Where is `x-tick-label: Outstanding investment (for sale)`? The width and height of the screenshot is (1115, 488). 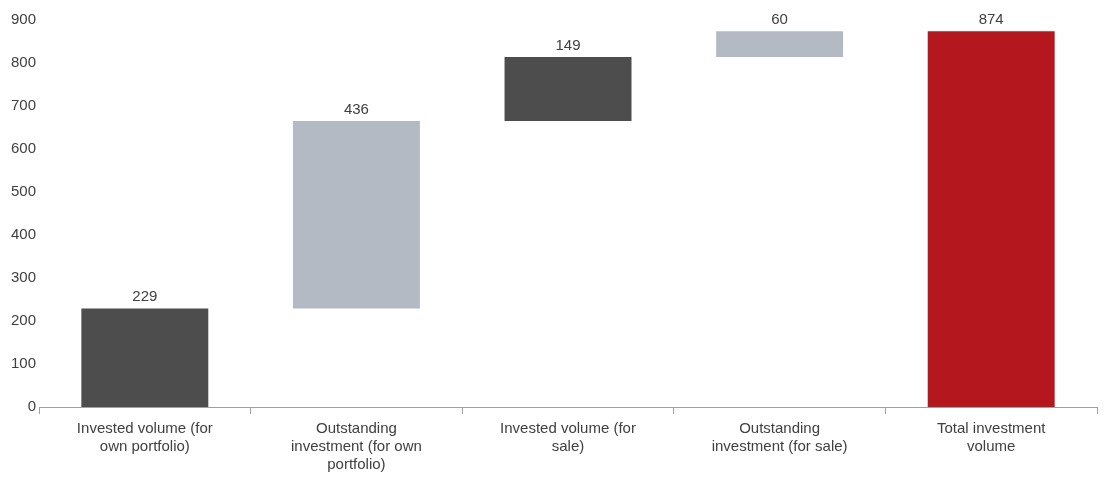 x-tick-label: Outstanding investment (for sale) is located at coordinates (779, 437).